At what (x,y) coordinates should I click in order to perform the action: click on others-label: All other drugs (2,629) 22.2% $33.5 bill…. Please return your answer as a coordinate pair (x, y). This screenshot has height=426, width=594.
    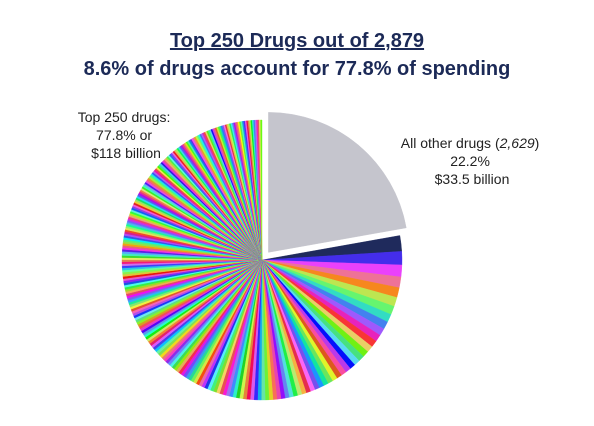
    Looking at the image, I should click on (472, 161).